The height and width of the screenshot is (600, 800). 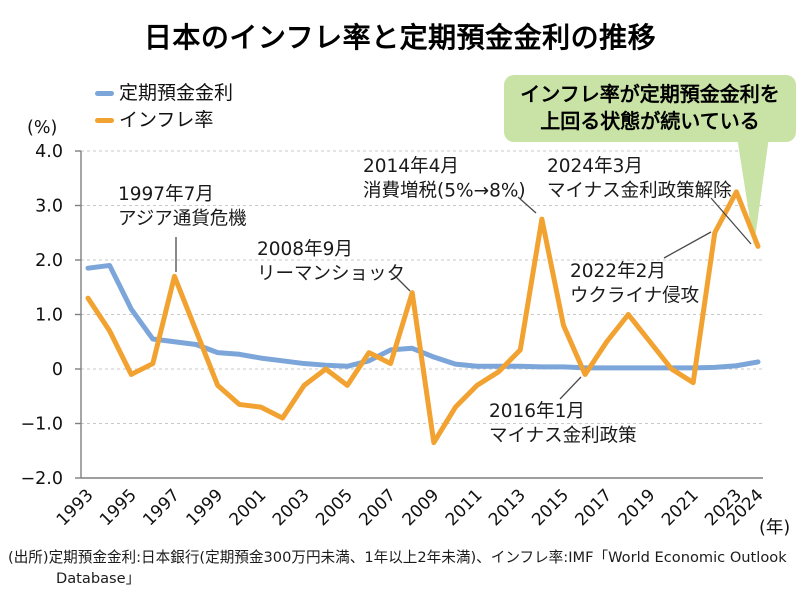 I want to click on x-tick-label: 2011, so click(x=464, y=507).